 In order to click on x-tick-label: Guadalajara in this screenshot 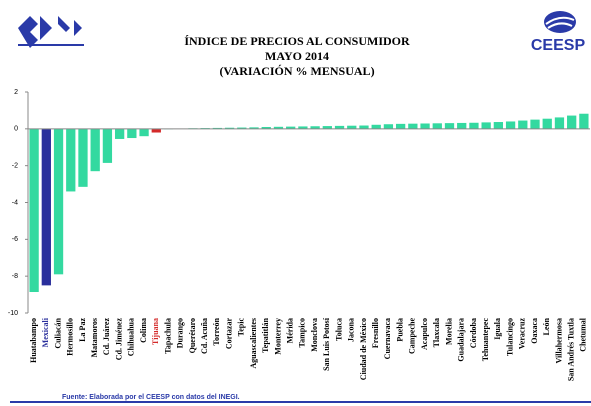, I will do `click(461, 340)`.